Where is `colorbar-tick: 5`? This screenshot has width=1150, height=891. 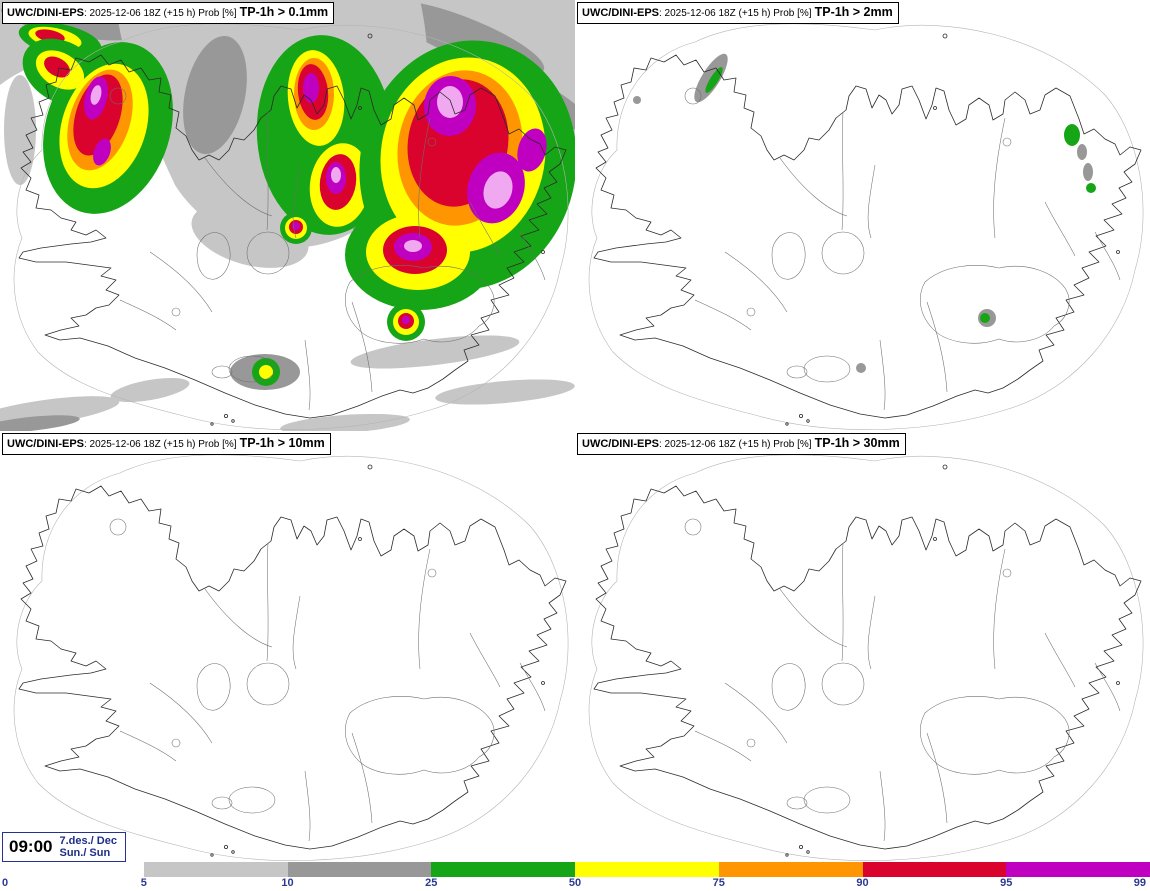
colorbar-tick: 5 is located at coordinates (143, 883).